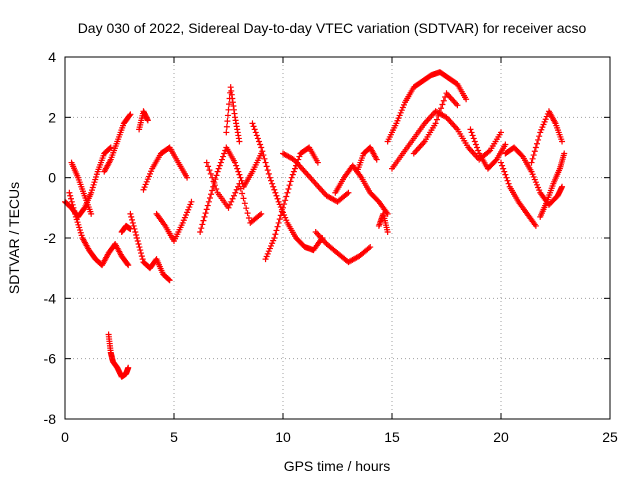  Describe the element at coordinates (50, 419) in the screenshot. I see `y-tick-label: -8` at that location.